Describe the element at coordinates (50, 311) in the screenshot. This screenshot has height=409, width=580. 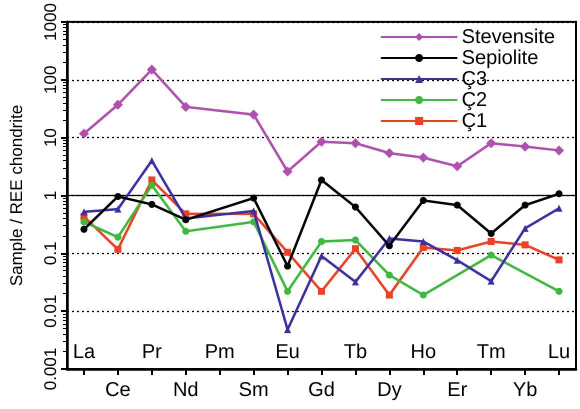
I see `y-tick-label: 0.01` at that location.